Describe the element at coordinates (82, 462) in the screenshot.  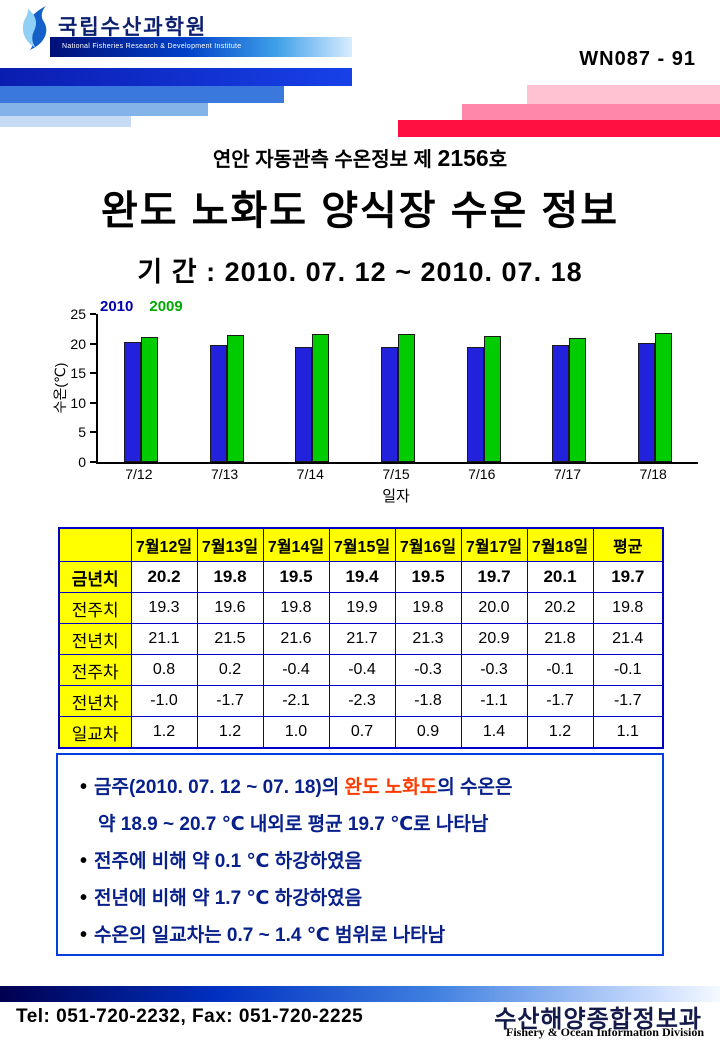
I see `y-tick-label: 0` at that location.